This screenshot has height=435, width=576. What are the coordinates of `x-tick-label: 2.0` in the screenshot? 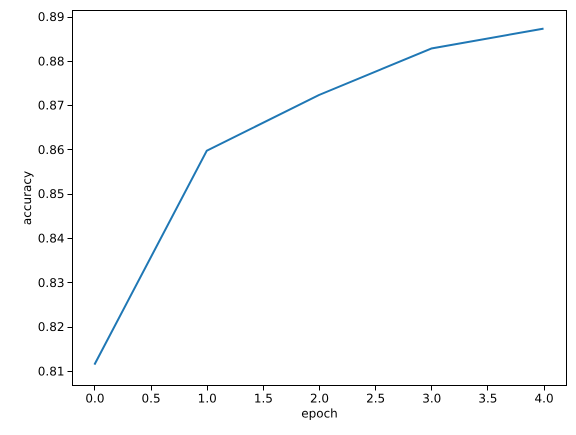 It's located at (320, 399).